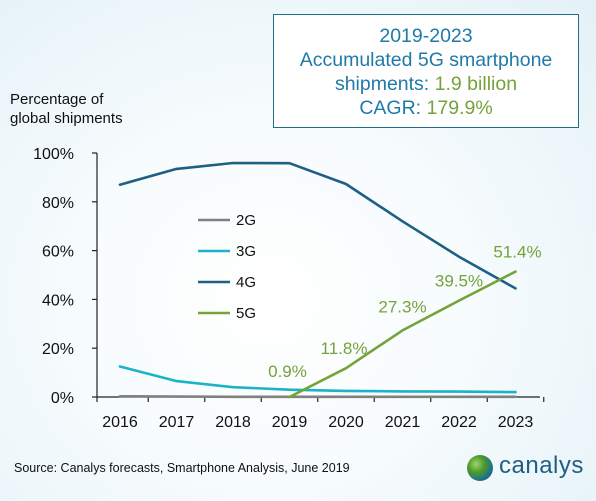 The width and height of the screenshot is (596, 501). Describe the element at coordinates (476, 84) in the screenshot. I see `callout-shipments-value: 1.9 billion` at that location.